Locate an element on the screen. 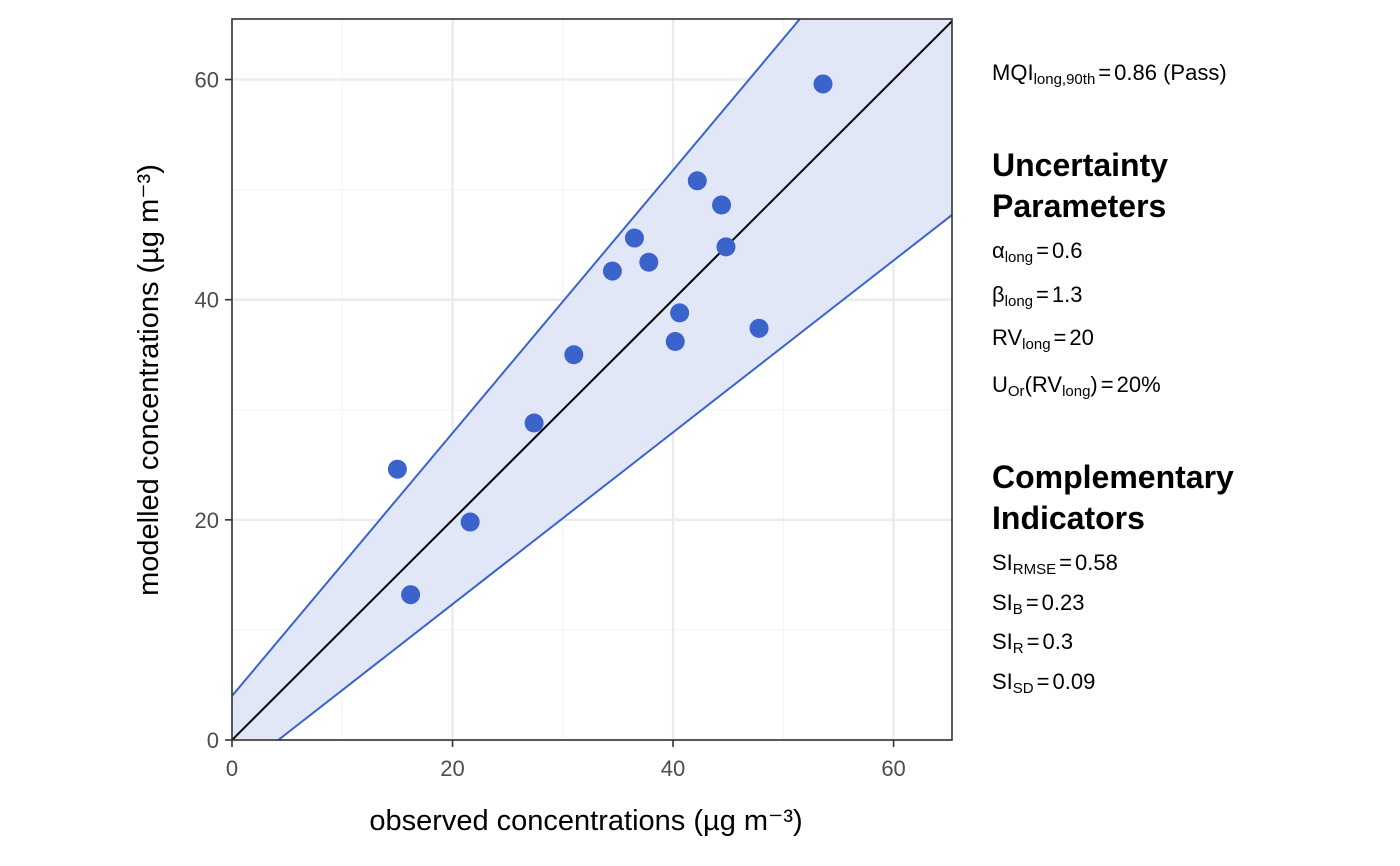 This screenshot has width=1400, height=866. alpha-base: α is located at coordinates (998, 250).